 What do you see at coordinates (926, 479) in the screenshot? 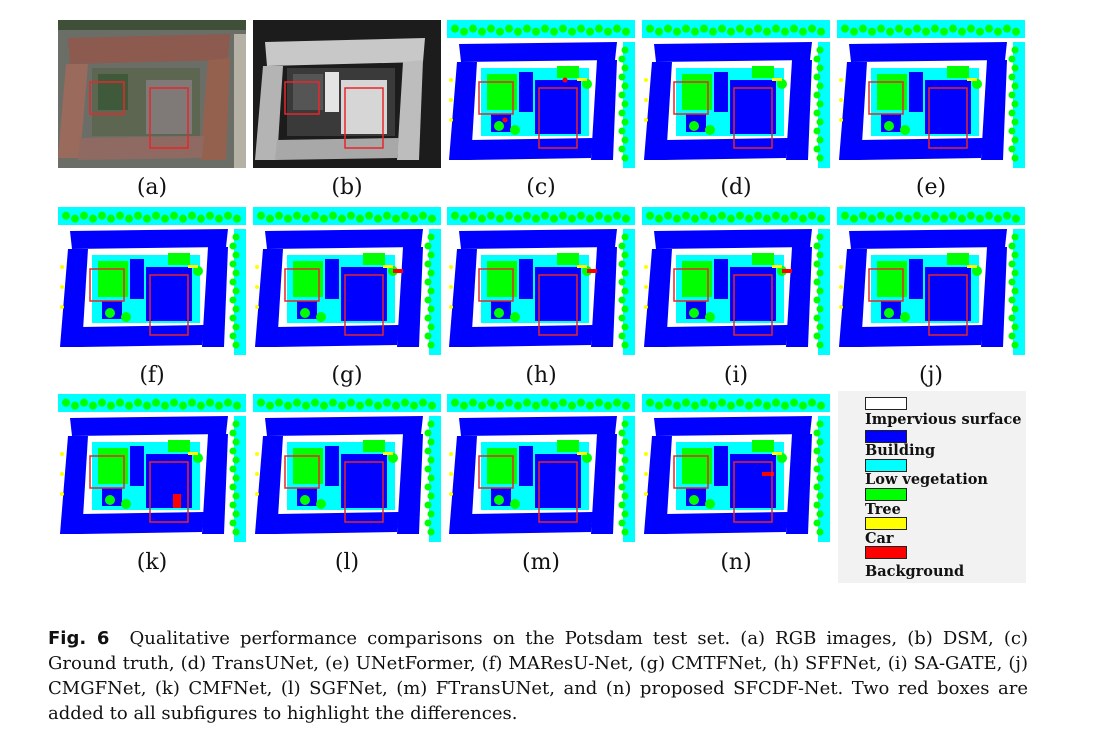
I see `legend-label-low-vegetation: Low vegetation` at bounding box center [926, 479].